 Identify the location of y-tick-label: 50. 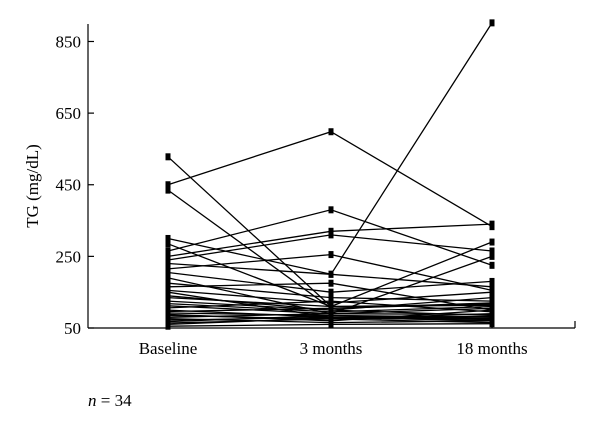
(72, 328).